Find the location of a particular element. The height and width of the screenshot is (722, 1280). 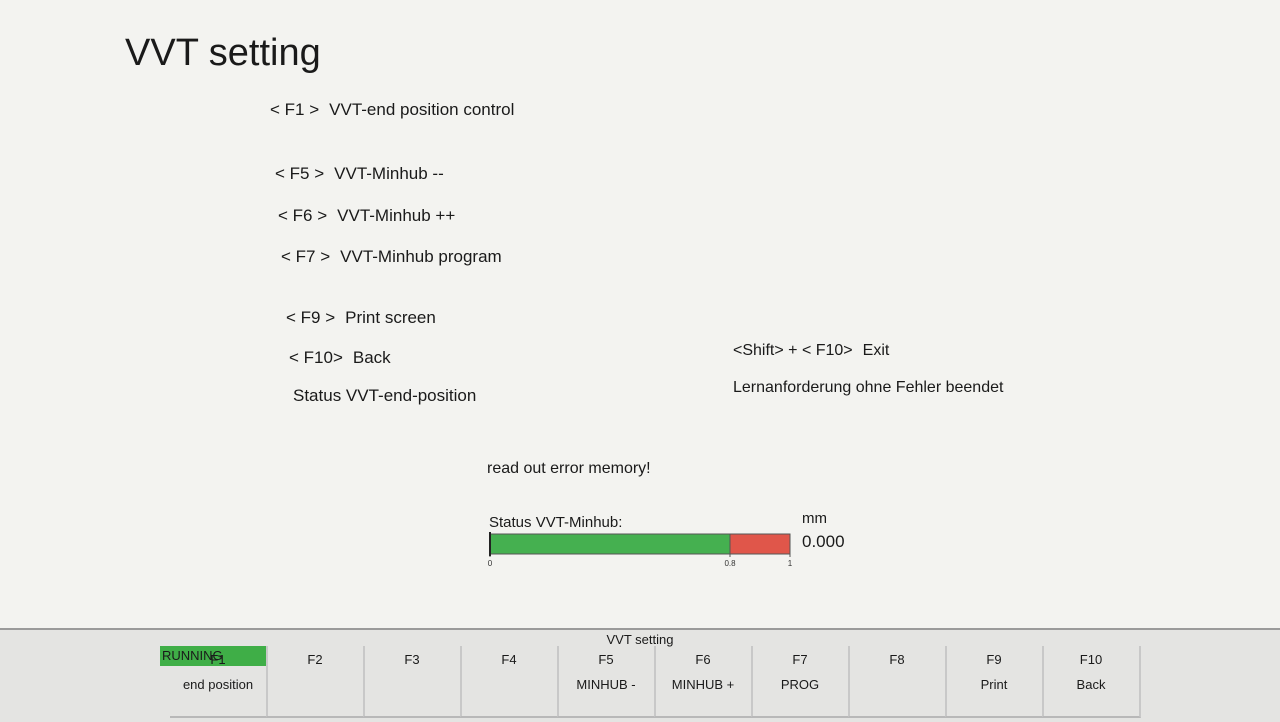

gauge-ok-zone is located at coordinates (610, 544).